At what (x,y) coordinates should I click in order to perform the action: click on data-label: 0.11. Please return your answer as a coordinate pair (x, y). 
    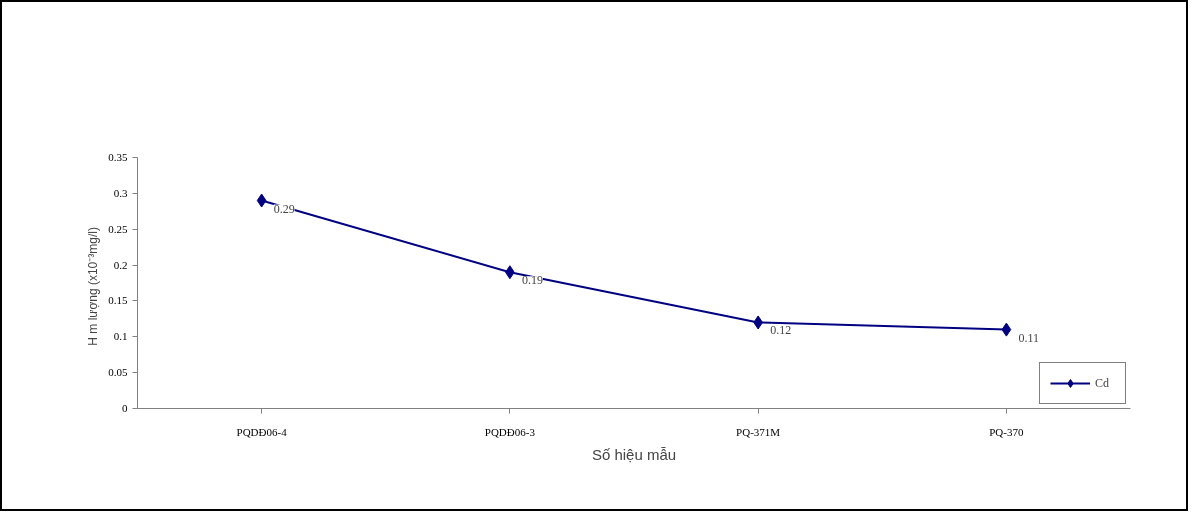
    Looking at the image, I should click on (1028, 337).